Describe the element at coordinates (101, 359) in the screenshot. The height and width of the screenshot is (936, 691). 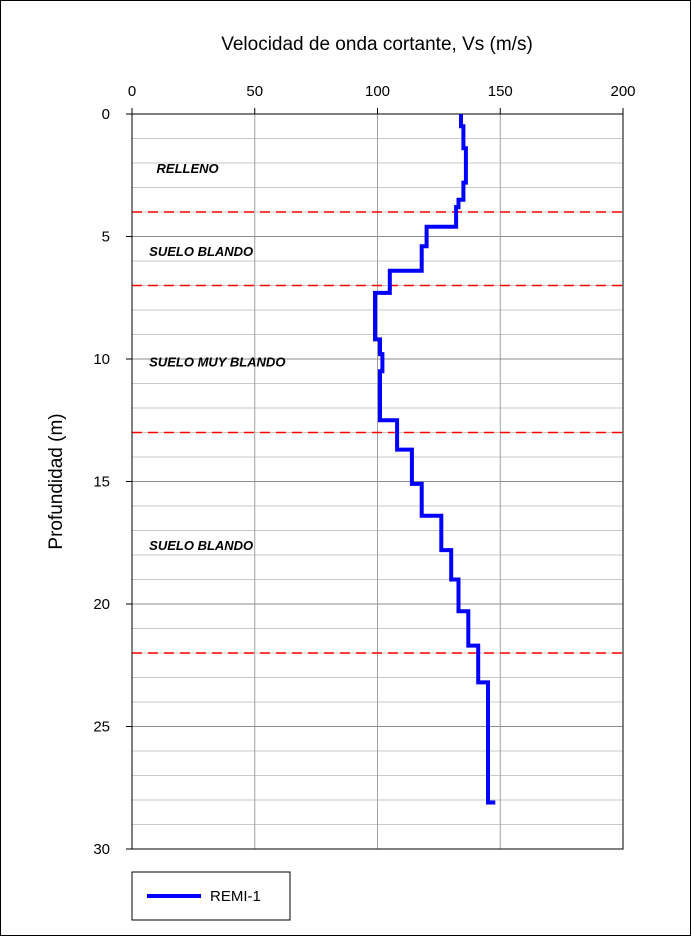
I see `y-tick-label: 10` at that location.